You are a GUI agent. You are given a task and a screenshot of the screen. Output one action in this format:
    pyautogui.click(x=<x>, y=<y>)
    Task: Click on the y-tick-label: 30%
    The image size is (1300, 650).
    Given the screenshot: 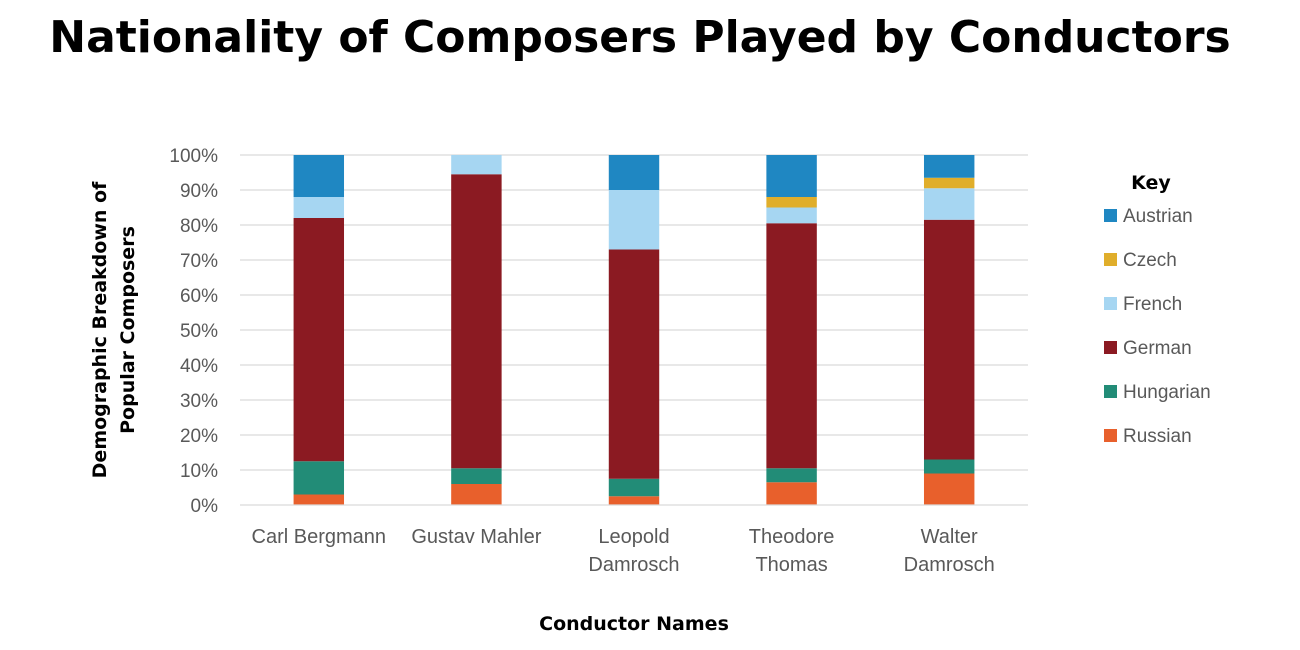 What is the action you would take?
    pyautogui.click(x=199, y=401)
    